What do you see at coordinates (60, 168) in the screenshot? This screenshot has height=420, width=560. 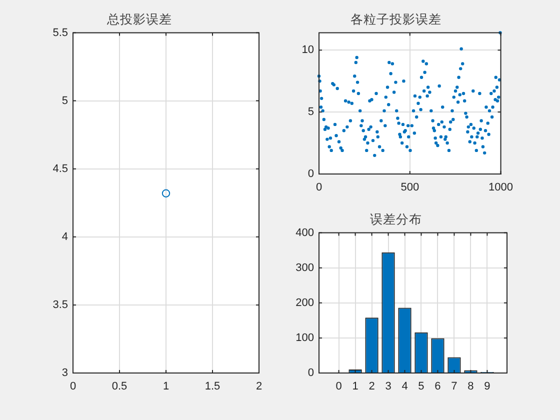 I see `y-tick-label: 4.5` at bounding box center [60, 168].